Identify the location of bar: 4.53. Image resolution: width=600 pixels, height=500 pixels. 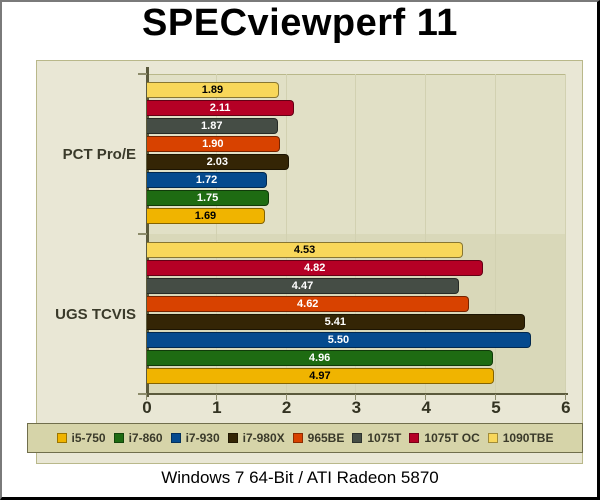
(305, 250).